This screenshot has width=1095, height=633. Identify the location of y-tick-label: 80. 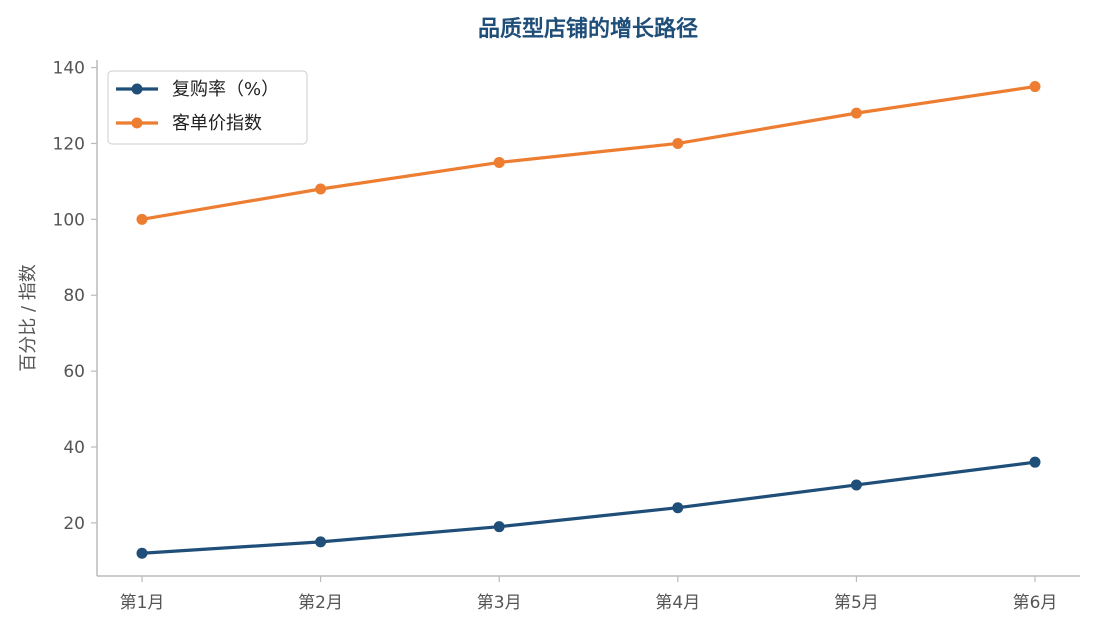
(74, 296).